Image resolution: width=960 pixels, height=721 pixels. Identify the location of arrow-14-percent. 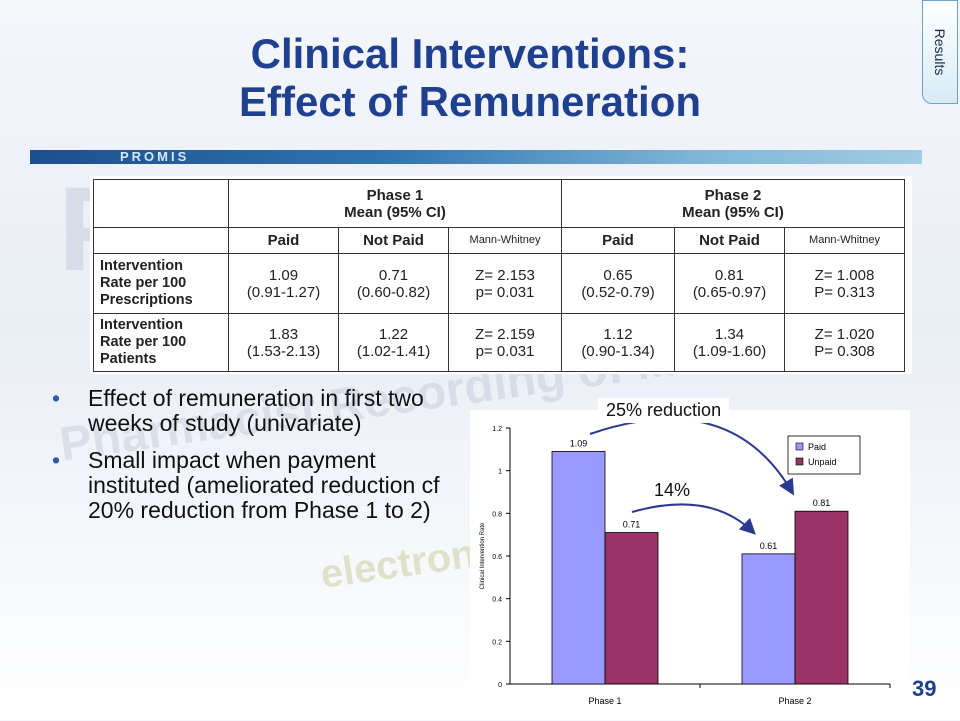
(693, 519).